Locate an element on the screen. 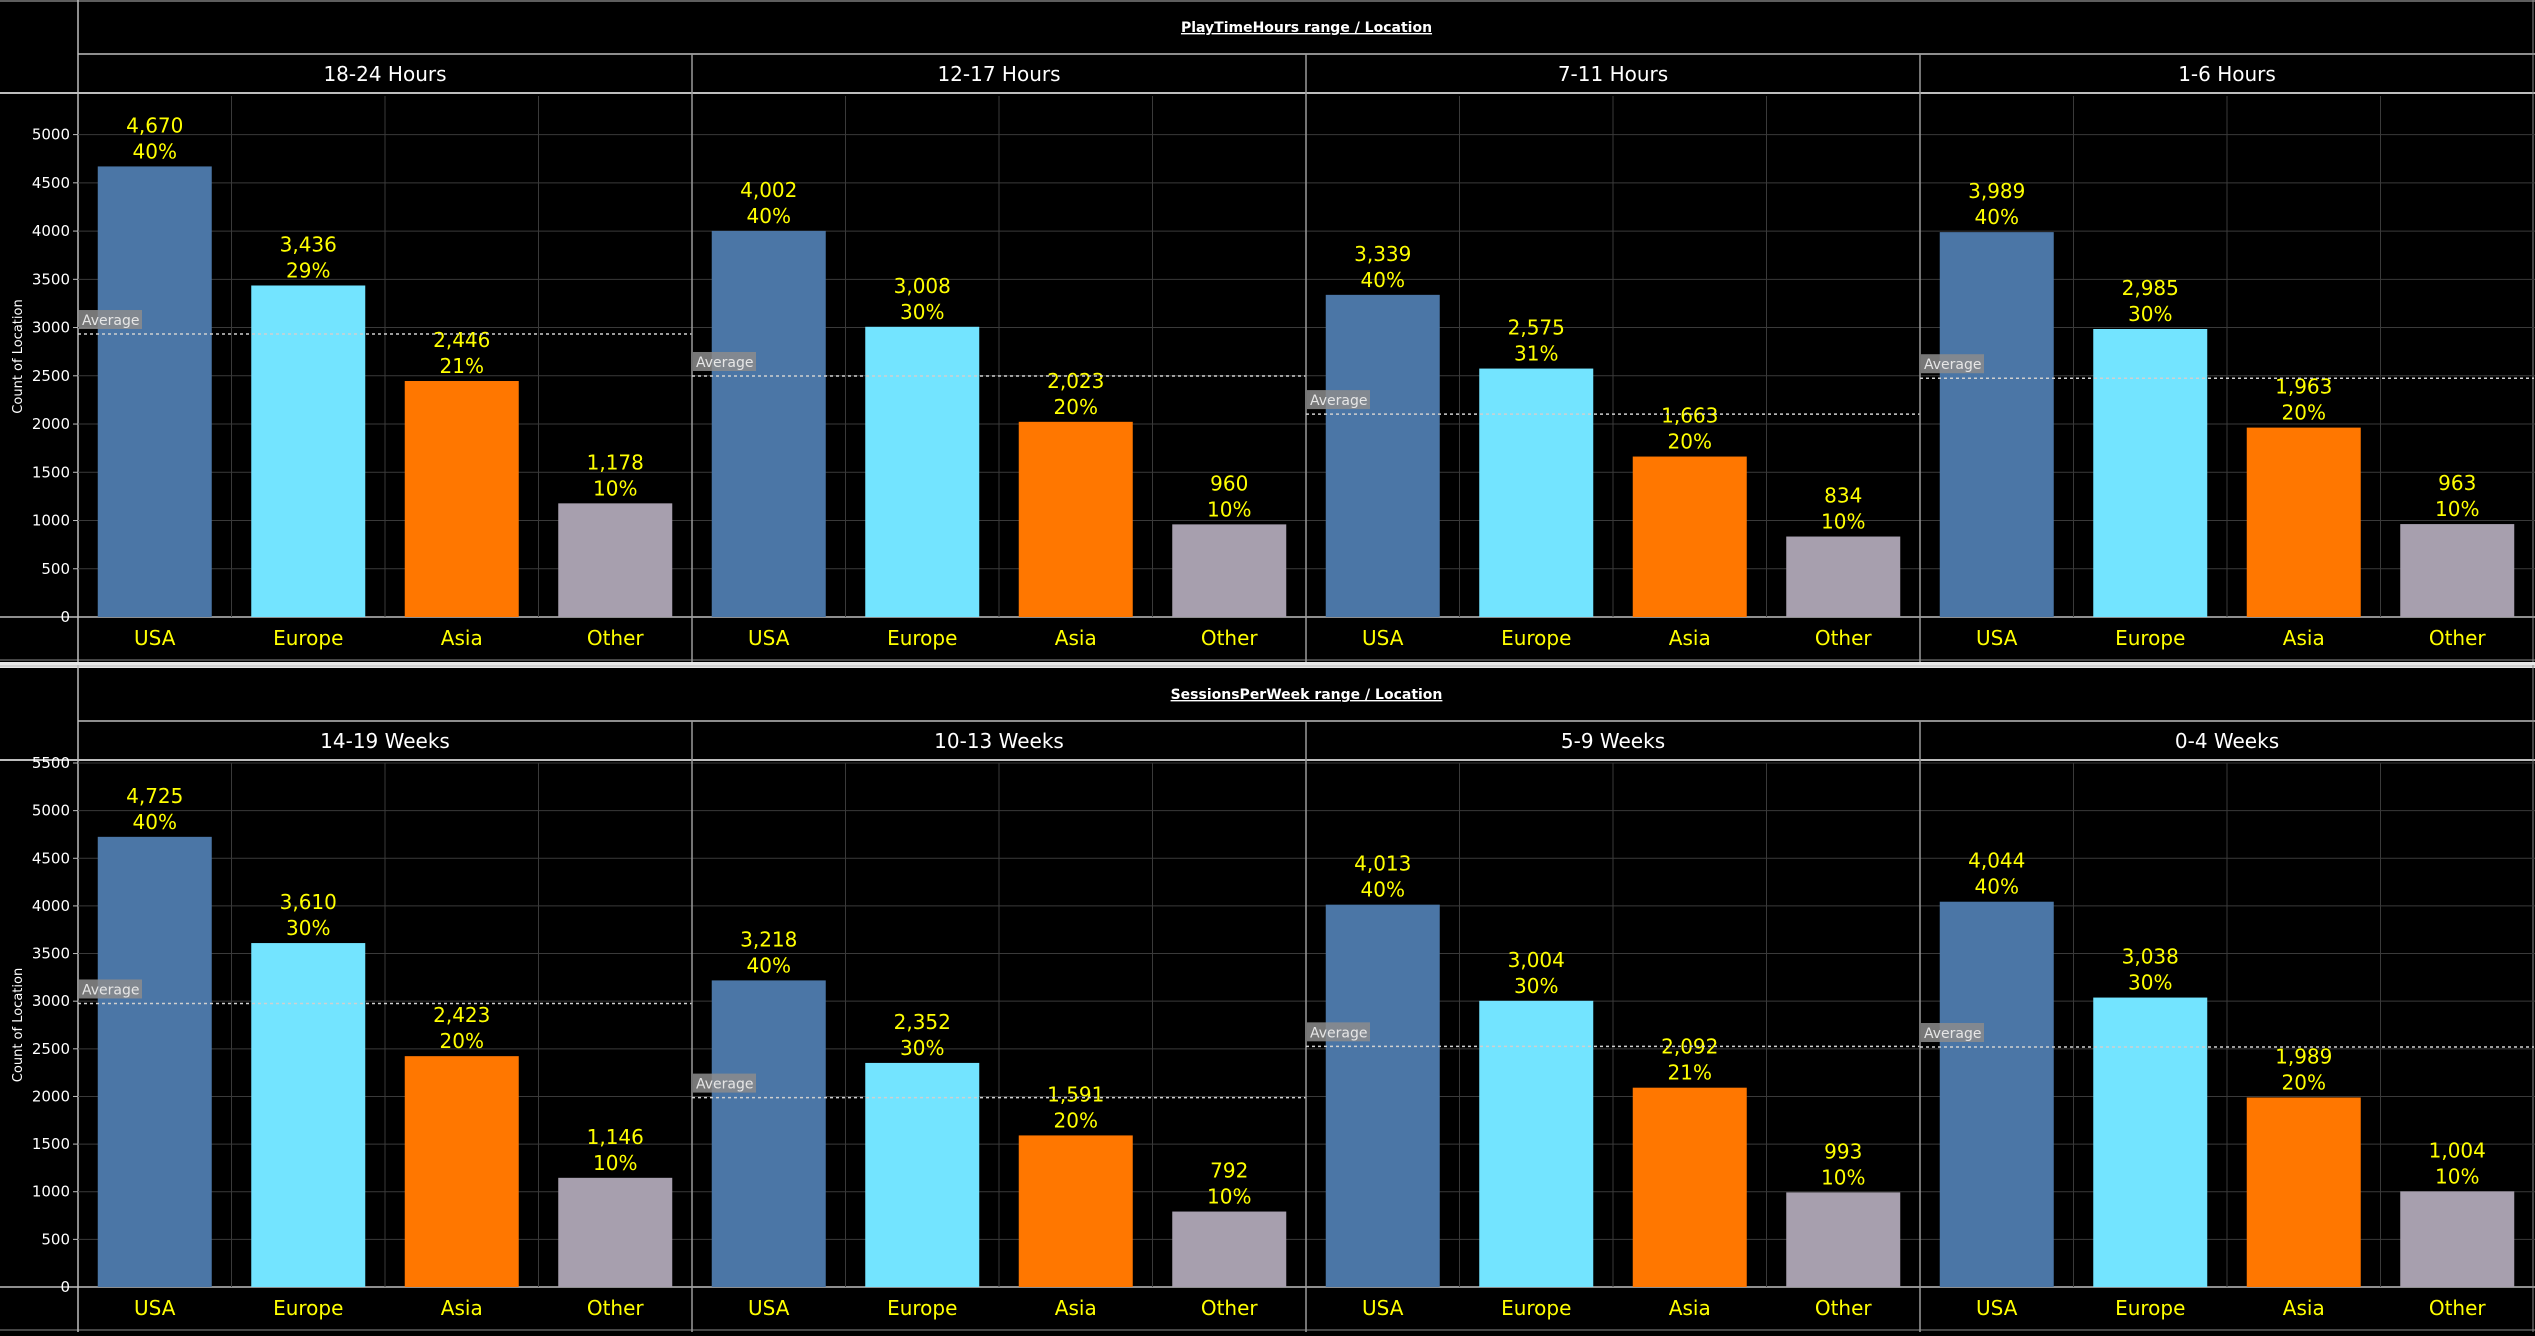 The height and width of the screenshot is (1336, 2535). bar-value-label: 1,989 is located at coordinates (2303, 1057).